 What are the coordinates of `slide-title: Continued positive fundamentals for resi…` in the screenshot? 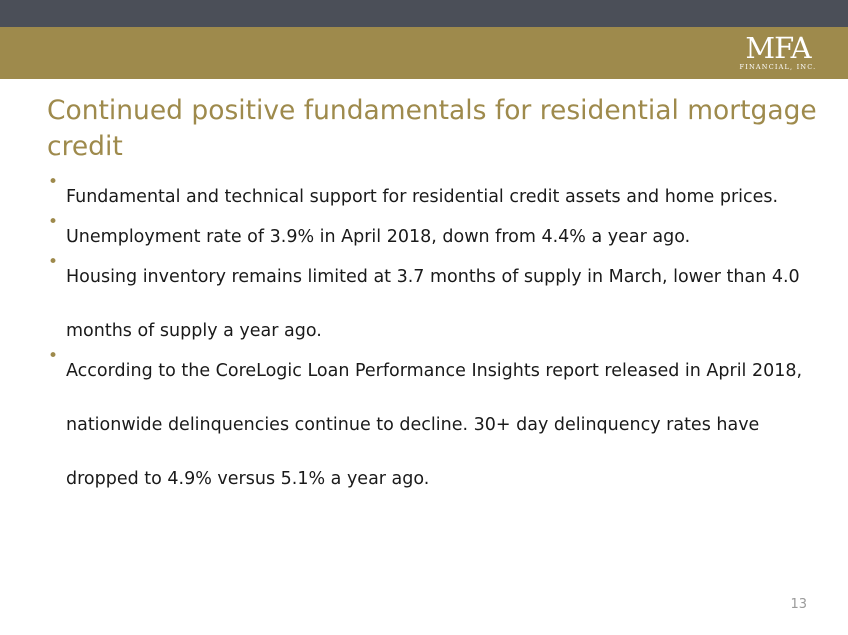 It's located at (432, 128).